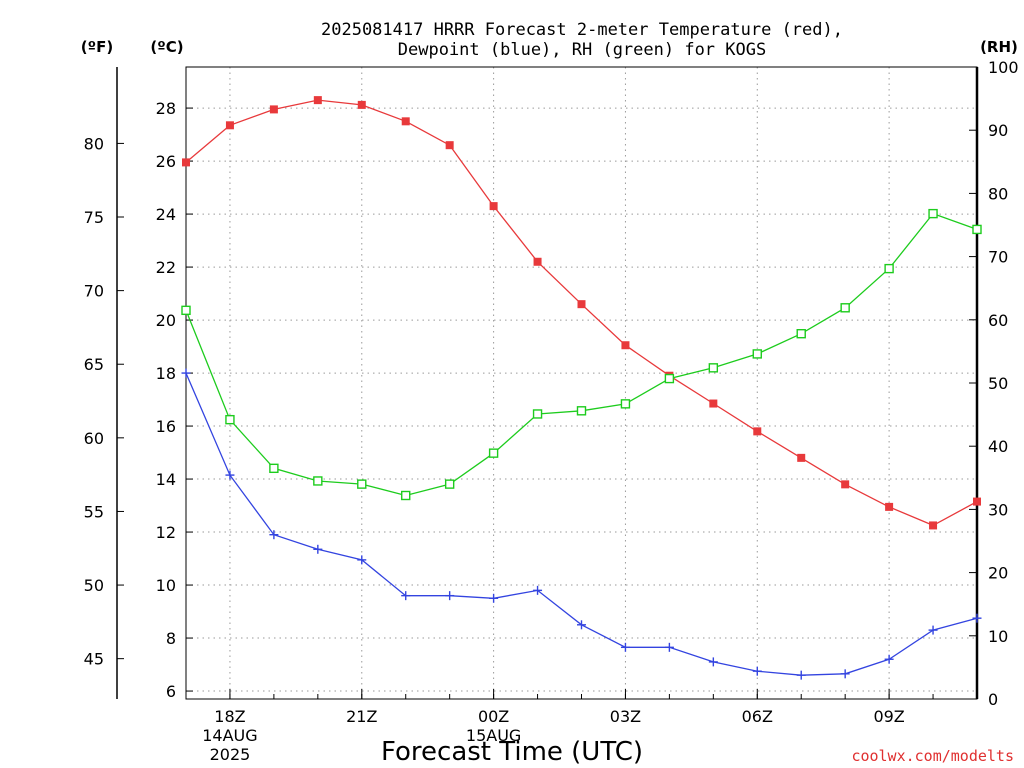  Describe the element at coordinates (171, 691) in the screenshot. I see `celsius-tick-label: 6` at that location.